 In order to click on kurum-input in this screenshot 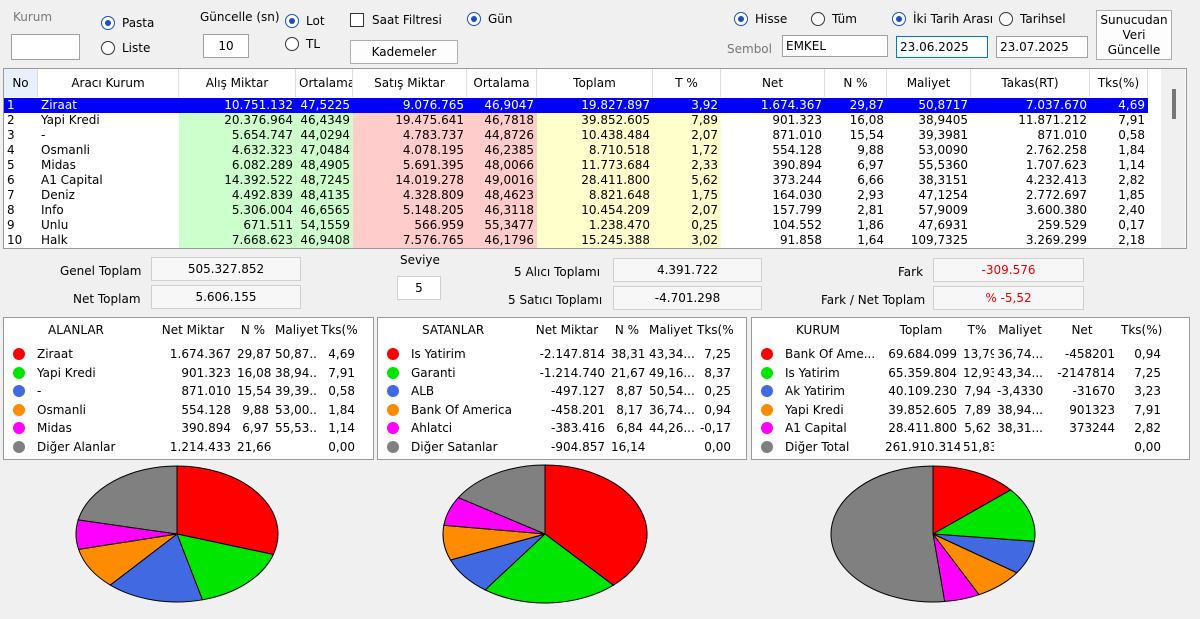, I will do `click(45, 47)`.